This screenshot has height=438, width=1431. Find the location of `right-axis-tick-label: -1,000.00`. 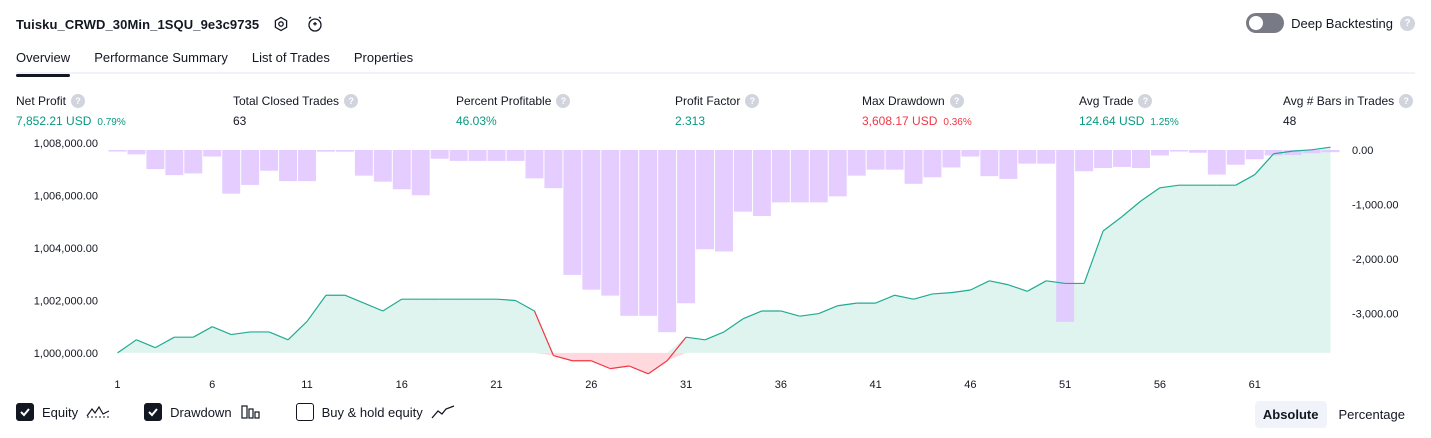

right-axis-tick-label: -1,000.00 is located at coordinates (1375, 206).